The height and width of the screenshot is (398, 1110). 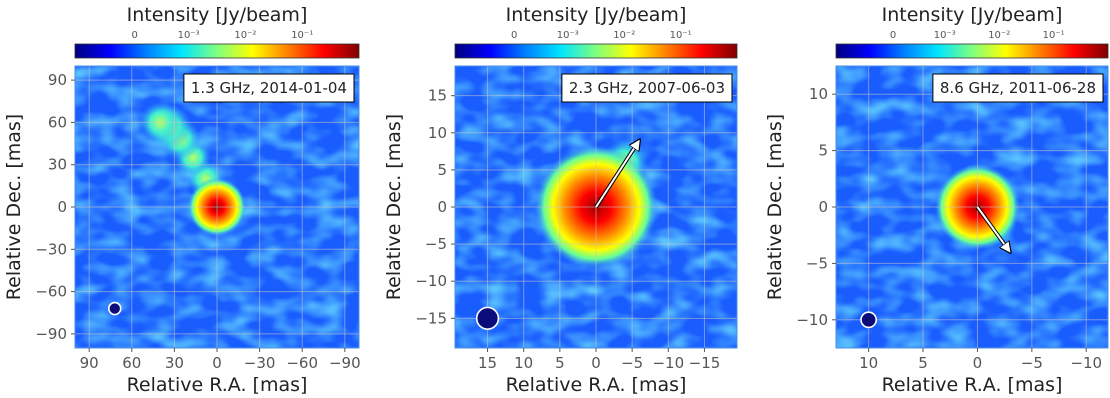 What do you see at coordinates (705, 363) in the screenshot?
I see `x-tick-label: −15` at bounding box center [705, 363].